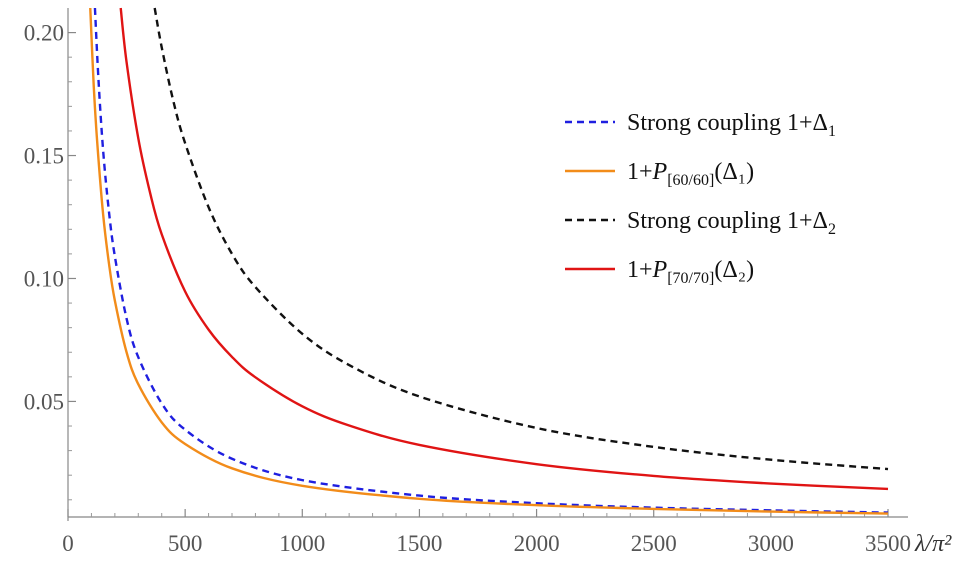  What do you see at coordinates (44, 156) in the screenshot?
I see `y-tick-label: 0.15` at bounding box center [44, 156].